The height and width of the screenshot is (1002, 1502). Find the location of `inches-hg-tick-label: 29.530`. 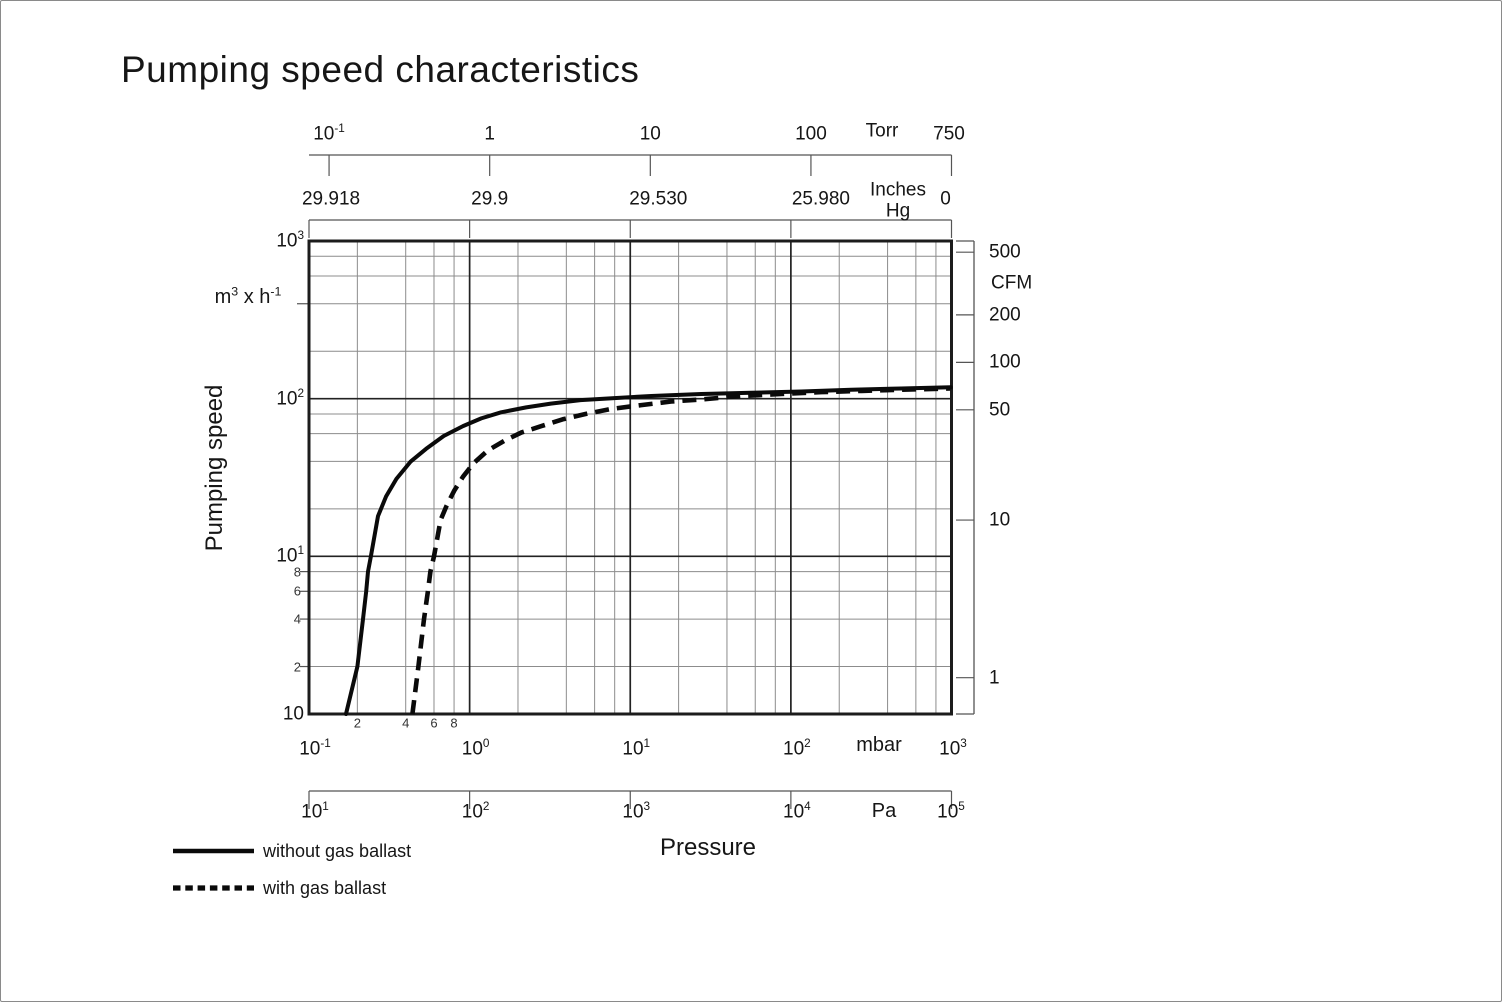

inches-hg-tick-label: 29.530 is located at coordinates (658, 199).